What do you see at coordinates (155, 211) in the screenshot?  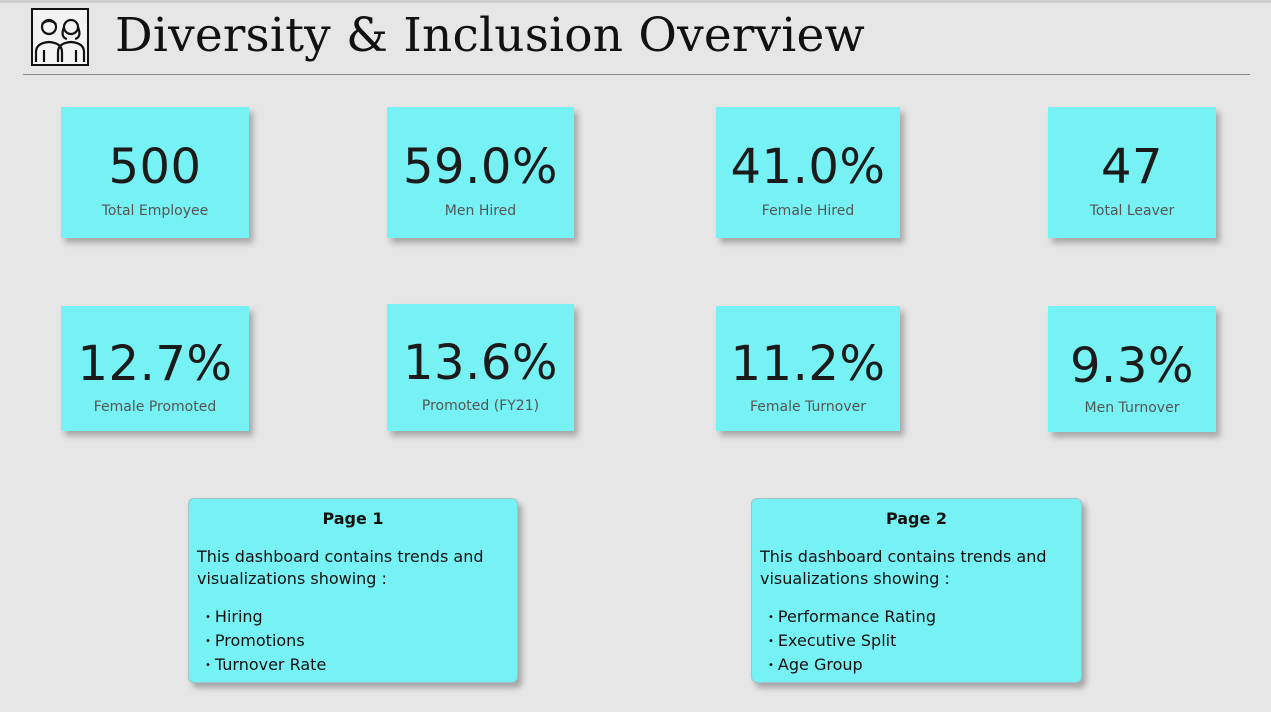 I see `kpi-label: Total Employee` at bounding box center [155, 211].